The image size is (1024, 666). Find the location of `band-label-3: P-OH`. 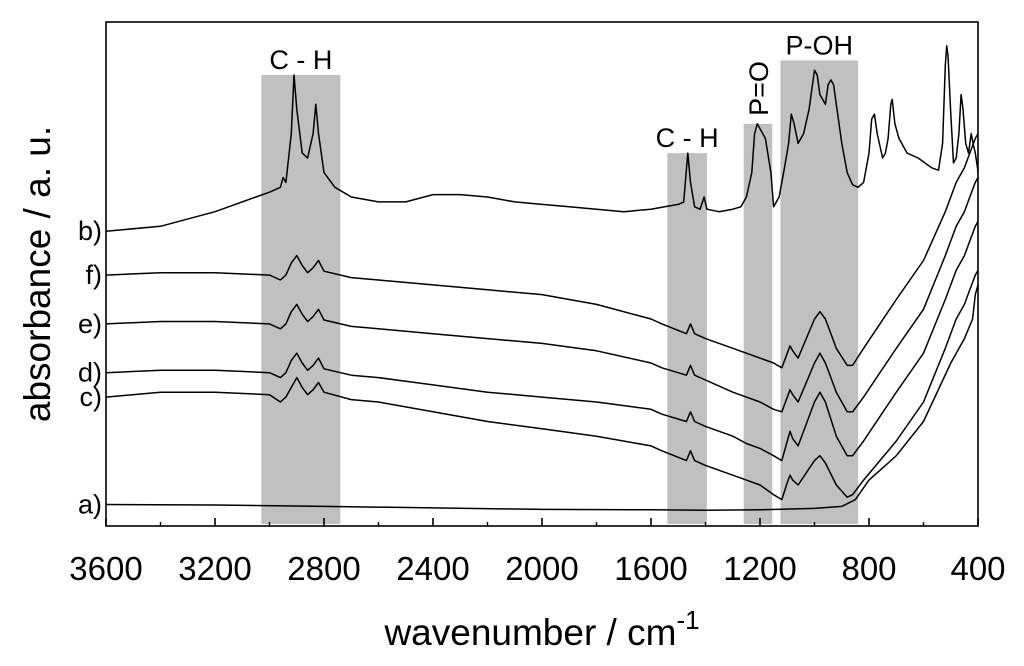

band-label-3: P-OH is located at coordinates (820, 45).